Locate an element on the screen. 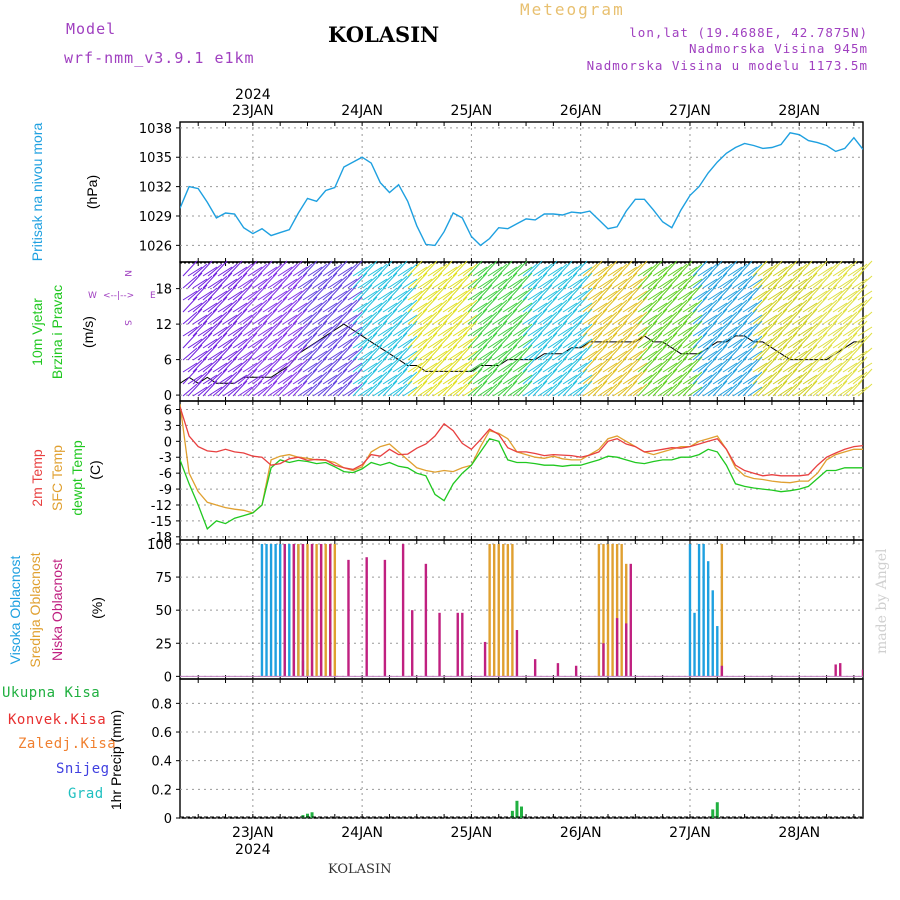 The height and width of the screenshot is (900, 900). precip-frame is located at coordinates (521, 748).